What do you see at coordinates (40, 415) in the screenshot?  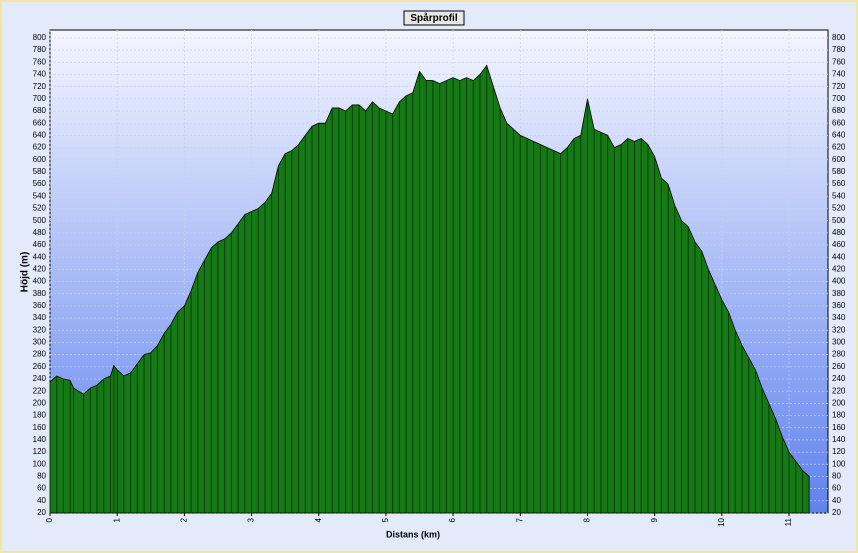 I see `y-tick-label: 180` at bounding box center [40, 415].